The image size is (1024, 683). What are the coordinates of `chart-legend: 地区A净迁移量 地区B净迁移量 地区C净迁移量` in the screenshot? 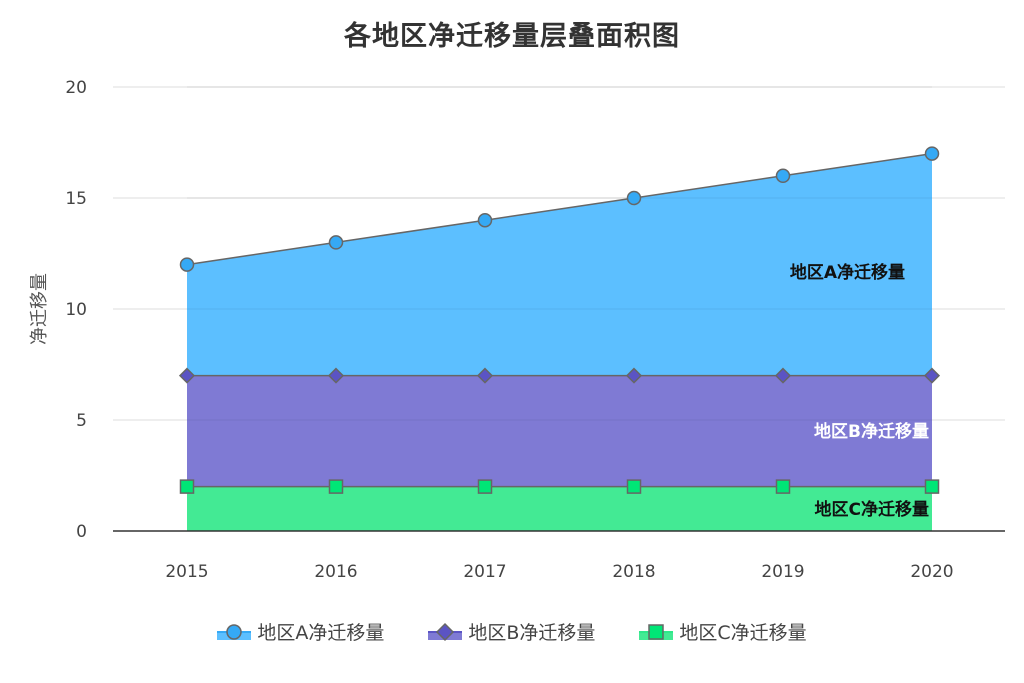 It's located at (512, 631).